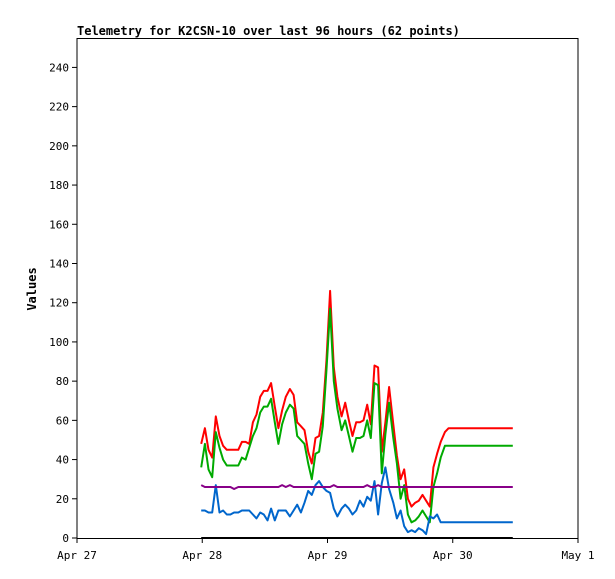 This screenshot has width=615, height=579. I want to click on y-tick-label: 240, so click(59, 67).